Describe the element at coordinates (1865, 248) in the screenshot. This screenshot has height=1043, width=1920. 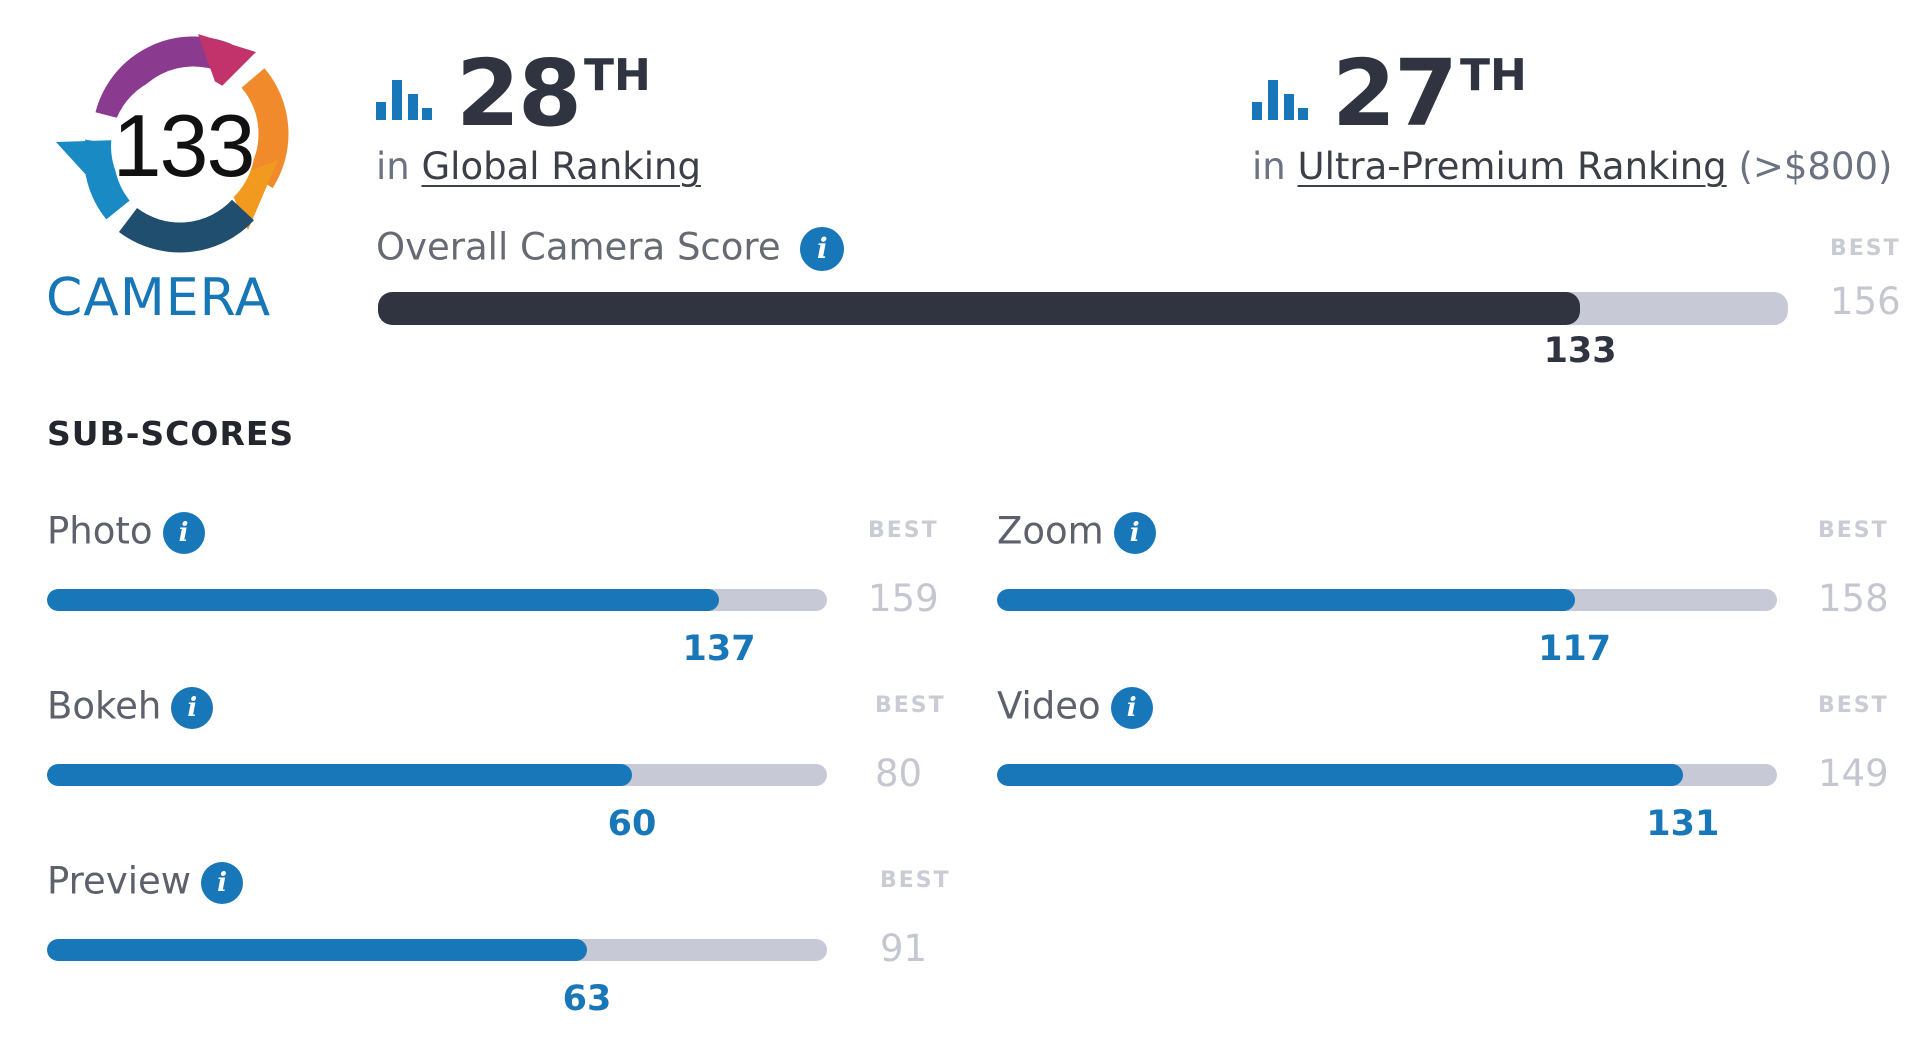
I see `overall-best-label: BEST` at that location.